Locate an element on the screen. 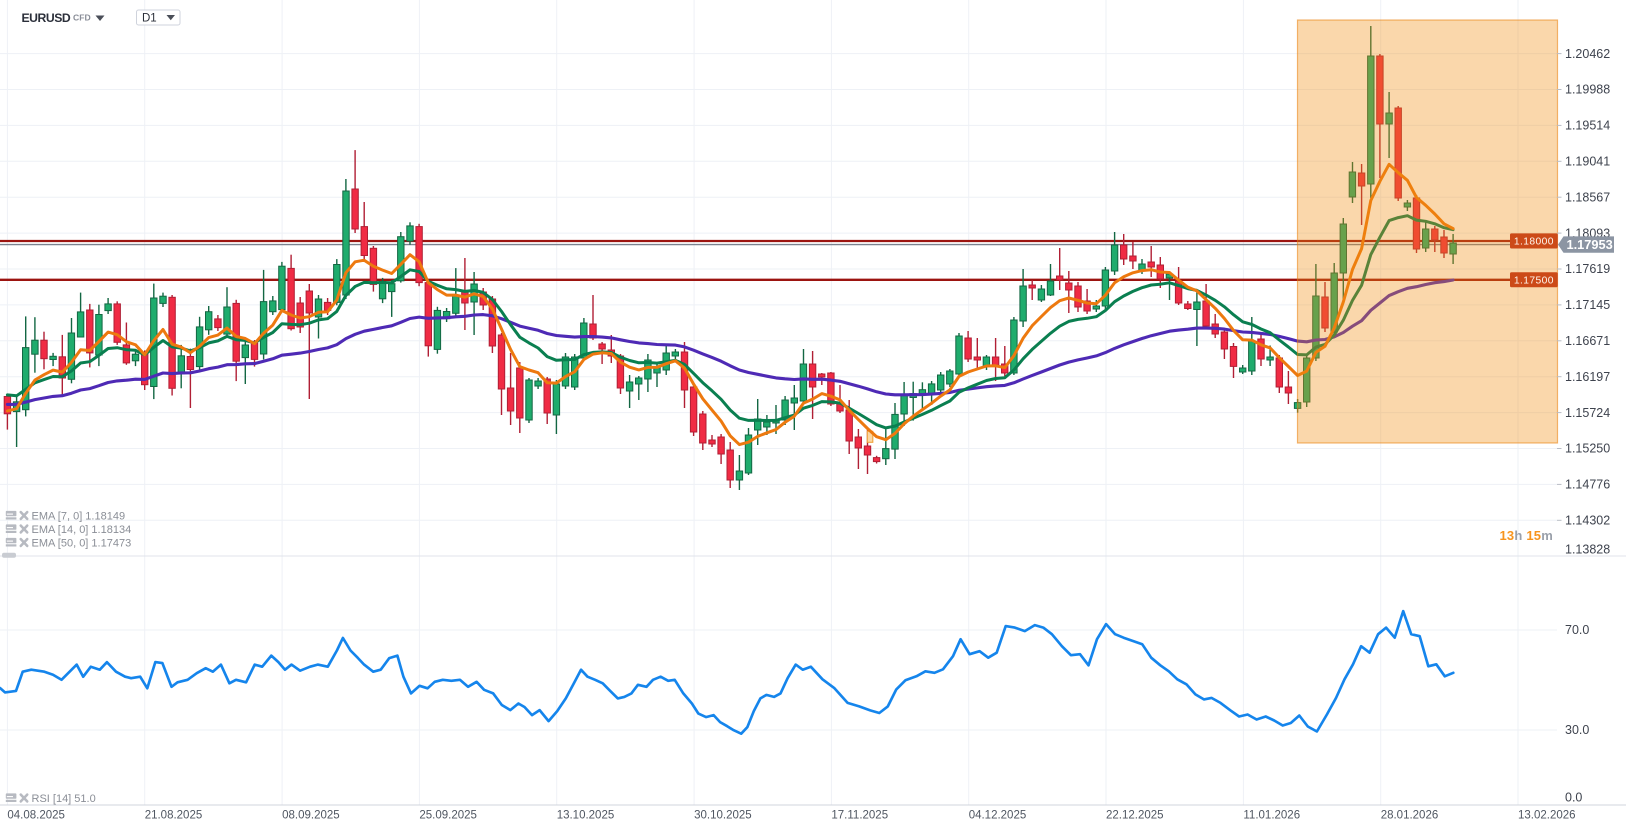 This screenshot has height=836, width=1626. svg-text: 1.14776 is located at coordinates (1587, 485).